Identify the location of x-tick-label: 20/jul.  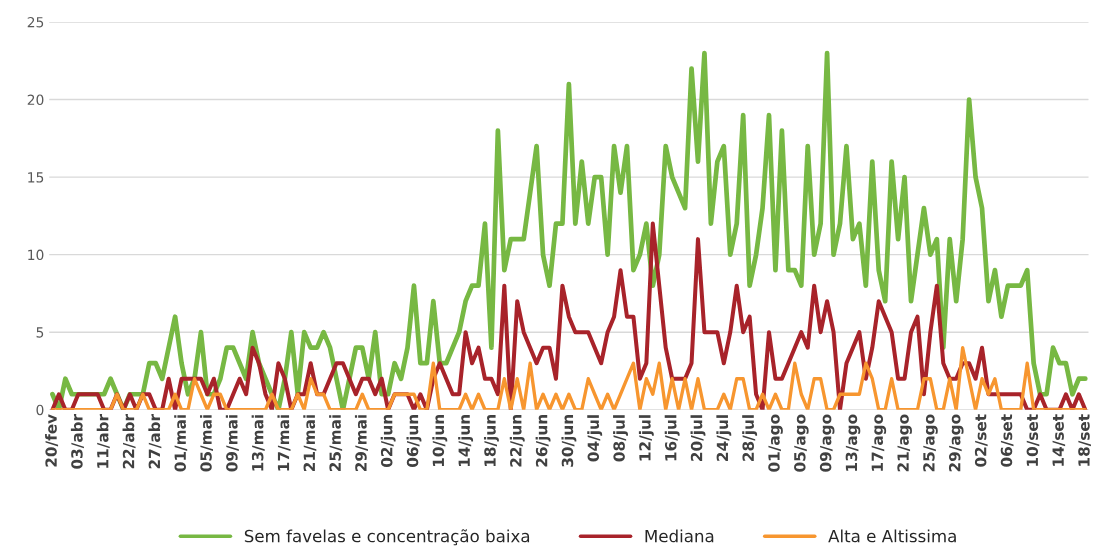
(698, 438).